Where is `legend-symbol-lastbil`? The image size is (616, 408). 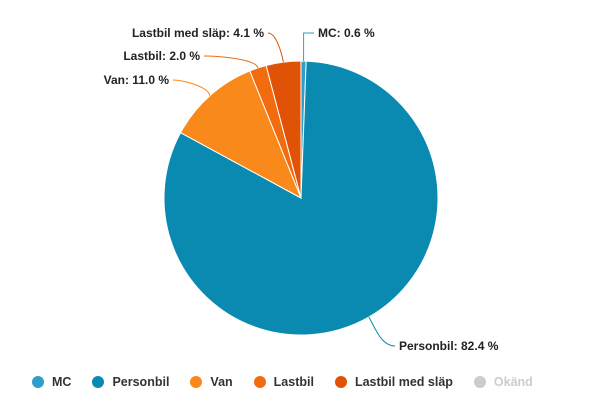 legend-symbol-lastbil is located at coordinates (259, 382).